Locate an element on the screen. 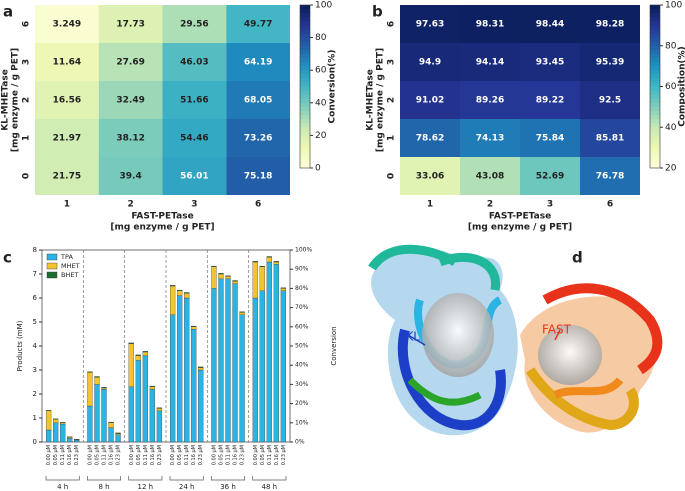 This screenshot has height=491, width=685. structure-label: FAST is located at coordinates (557, 330).